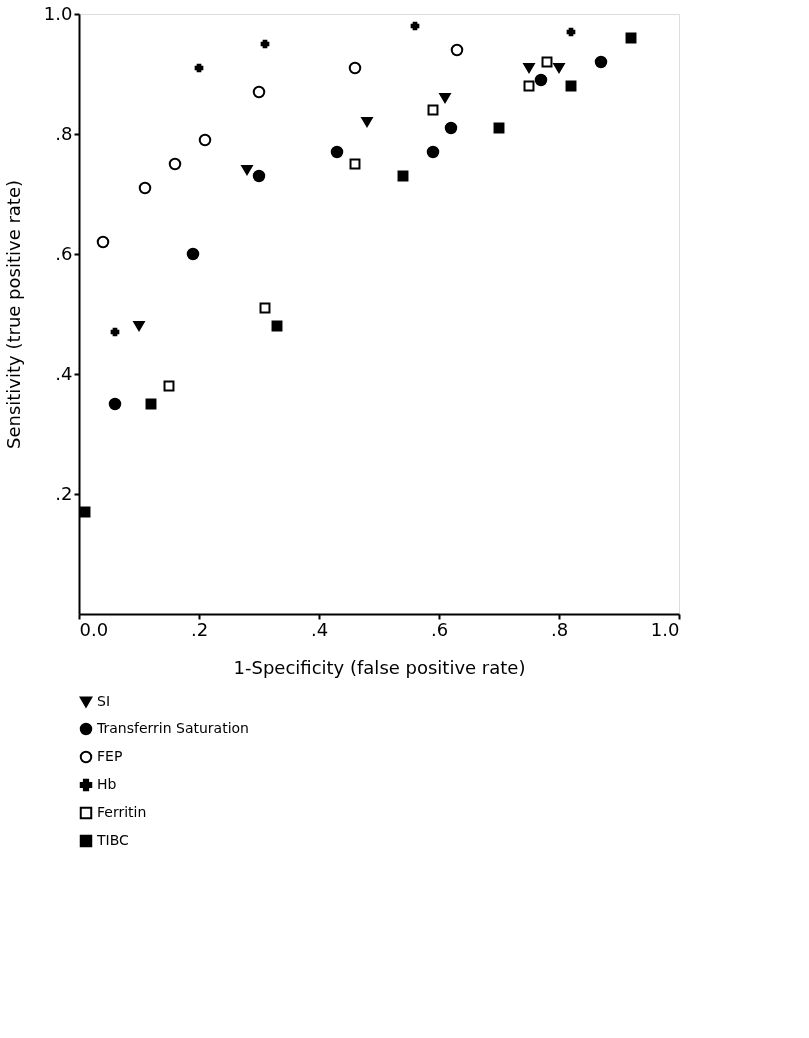 Image resolution: width=809 pixels, height=1038 pixels. Describe the element at coordinates (104, 701) in the screenshot. I see `legend-label: SI` at that location.